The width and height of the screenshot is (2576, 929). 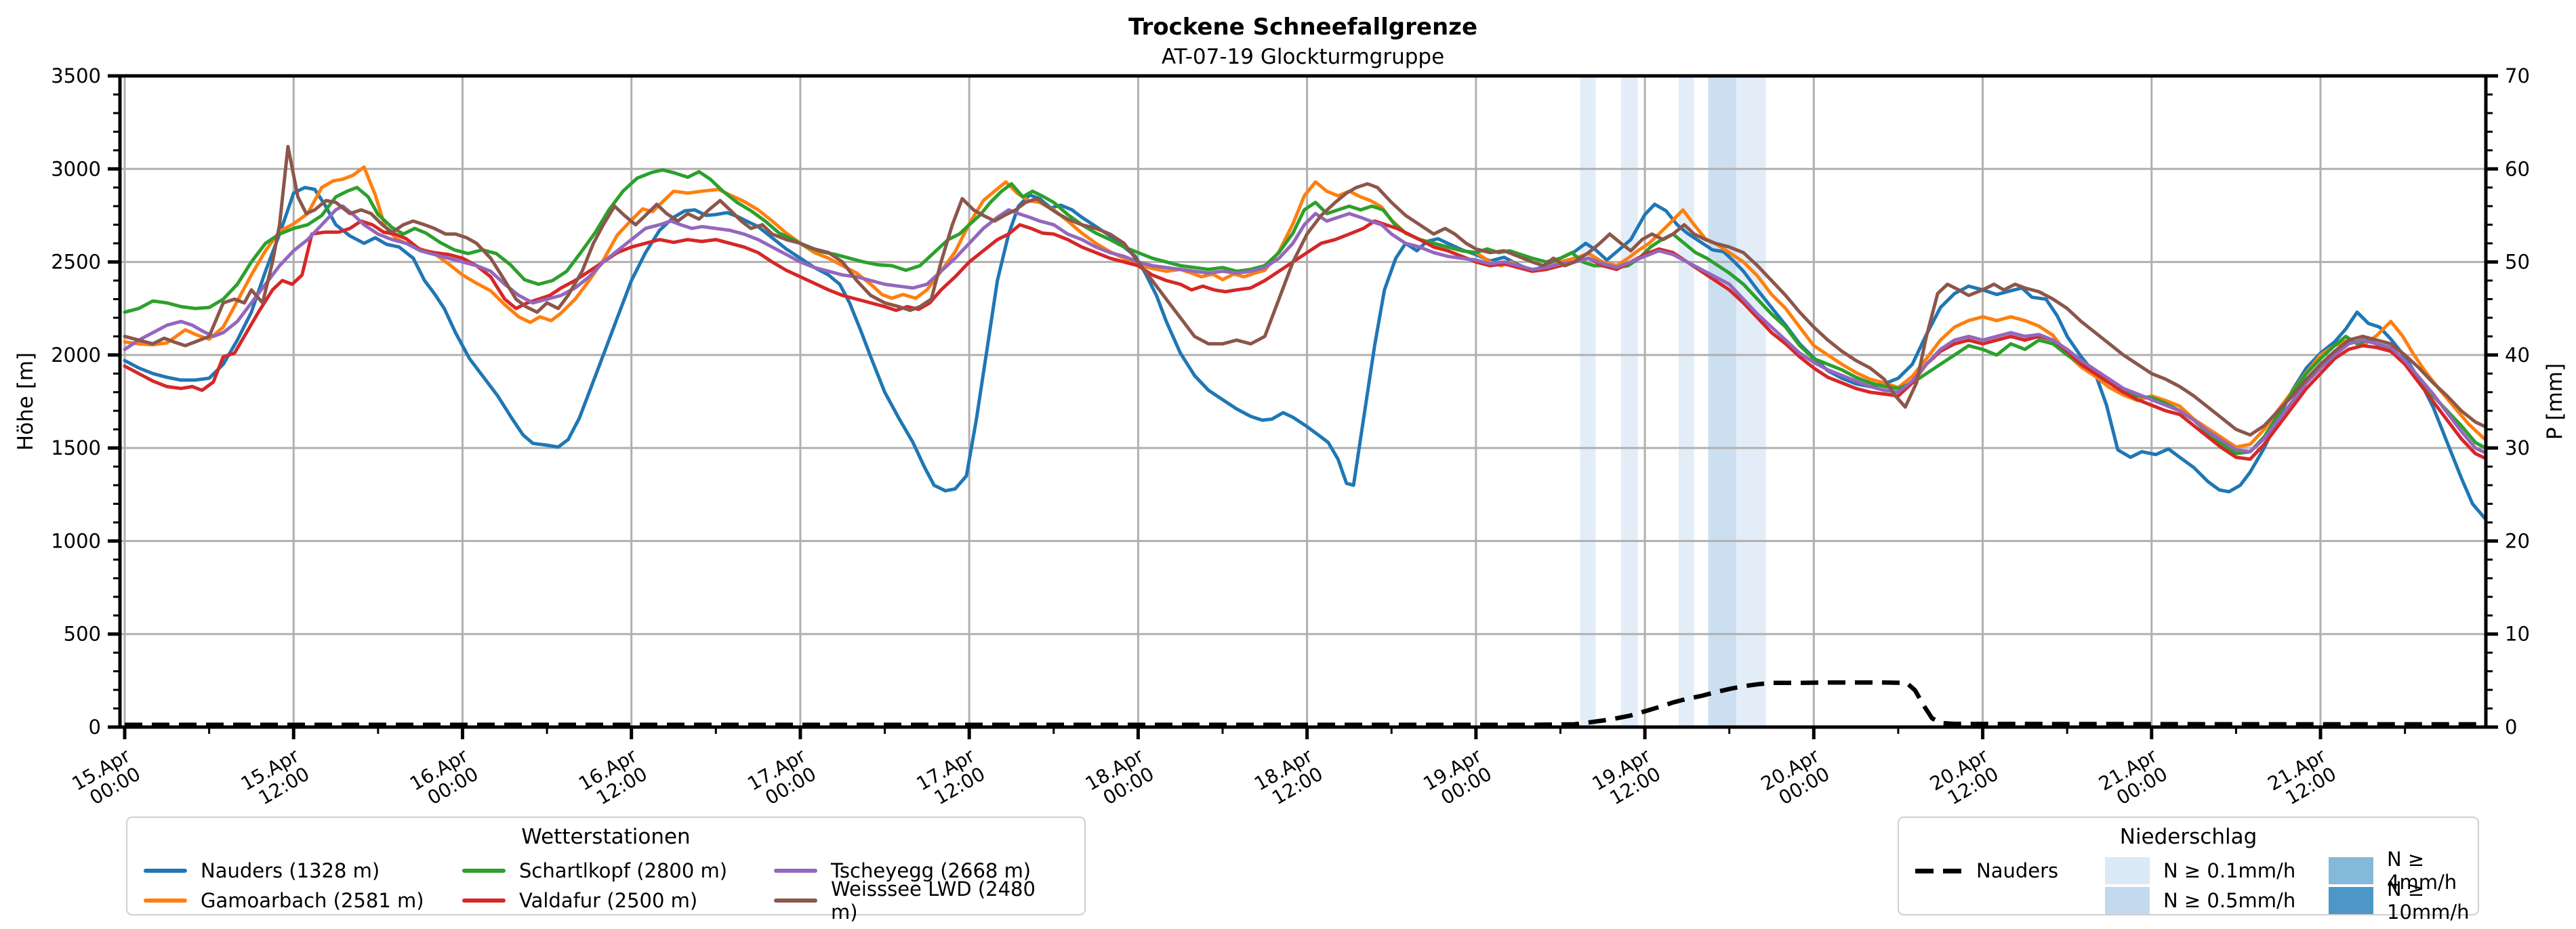 What do you see at coordinates (106, 778) in the screenshot?
I see `x-tick-label: 15.Apr00:00` at bounding box center [106, 778].